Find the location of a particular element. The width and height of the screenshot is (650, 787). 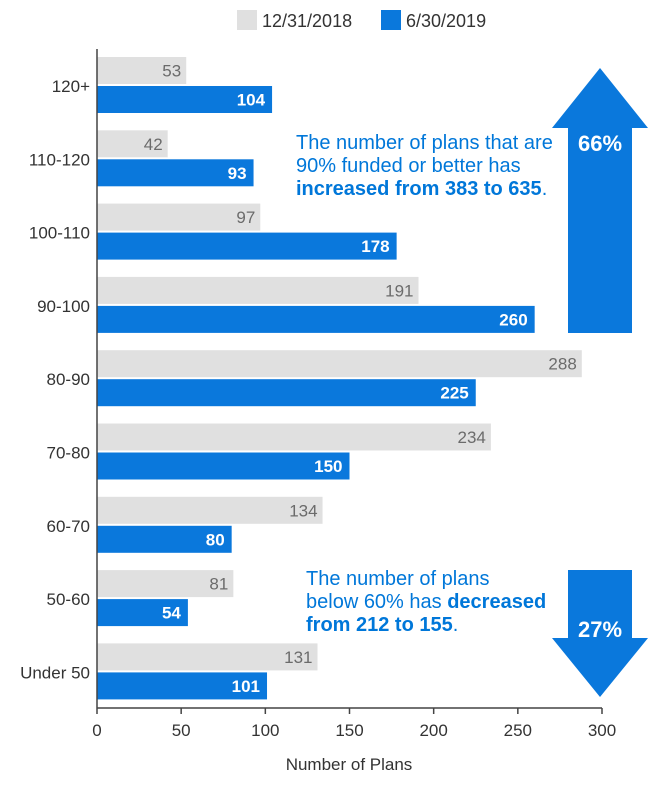

bar-value-label-series-1: 191 is located at coordinates (399, 290).